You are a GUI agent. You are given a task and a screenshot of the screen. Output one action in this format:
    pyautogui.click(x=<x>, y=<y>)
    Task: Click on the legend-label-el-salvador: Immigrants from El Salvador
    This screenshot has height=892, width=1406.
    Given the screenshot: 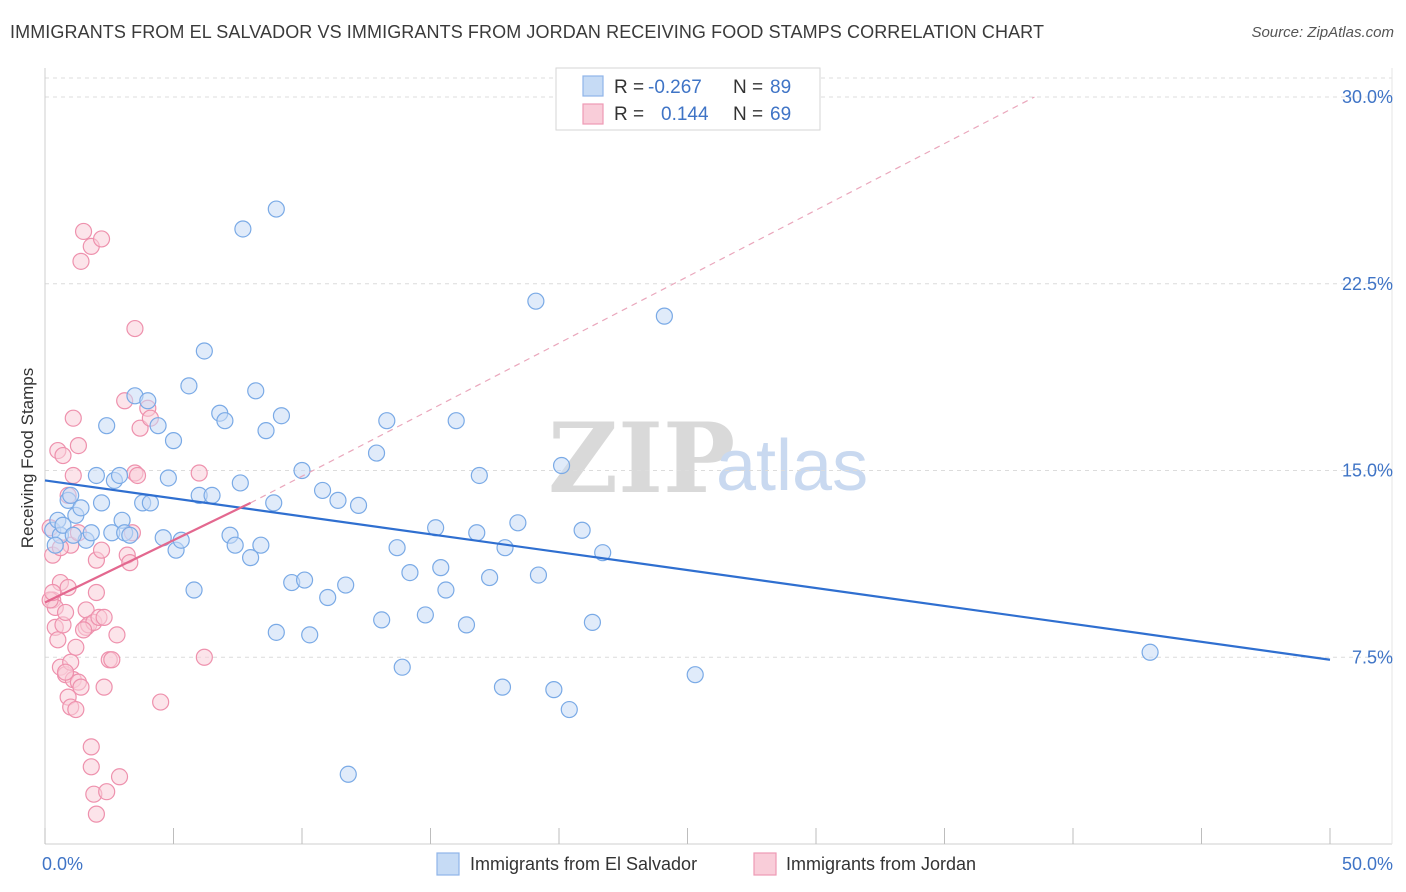 What is the action you would take?
    pyautogui.click(x=583, y=864)
    